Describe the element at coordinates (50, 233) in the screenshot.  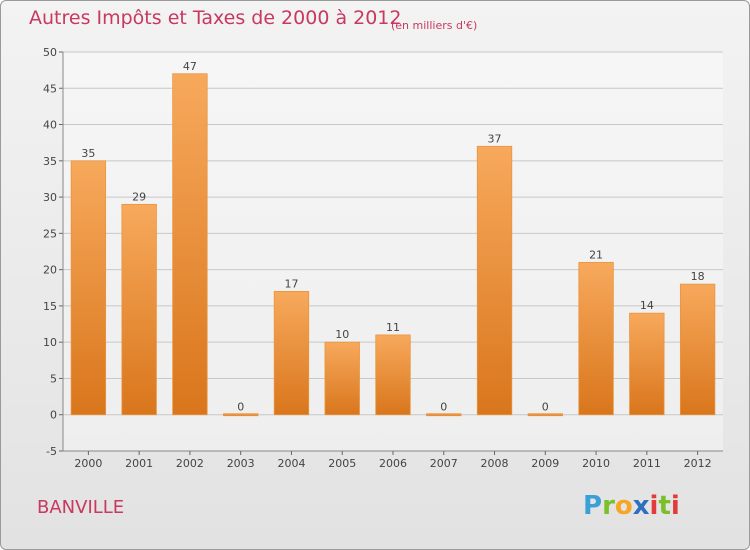
I see `y-tick-label: 25` at that location.